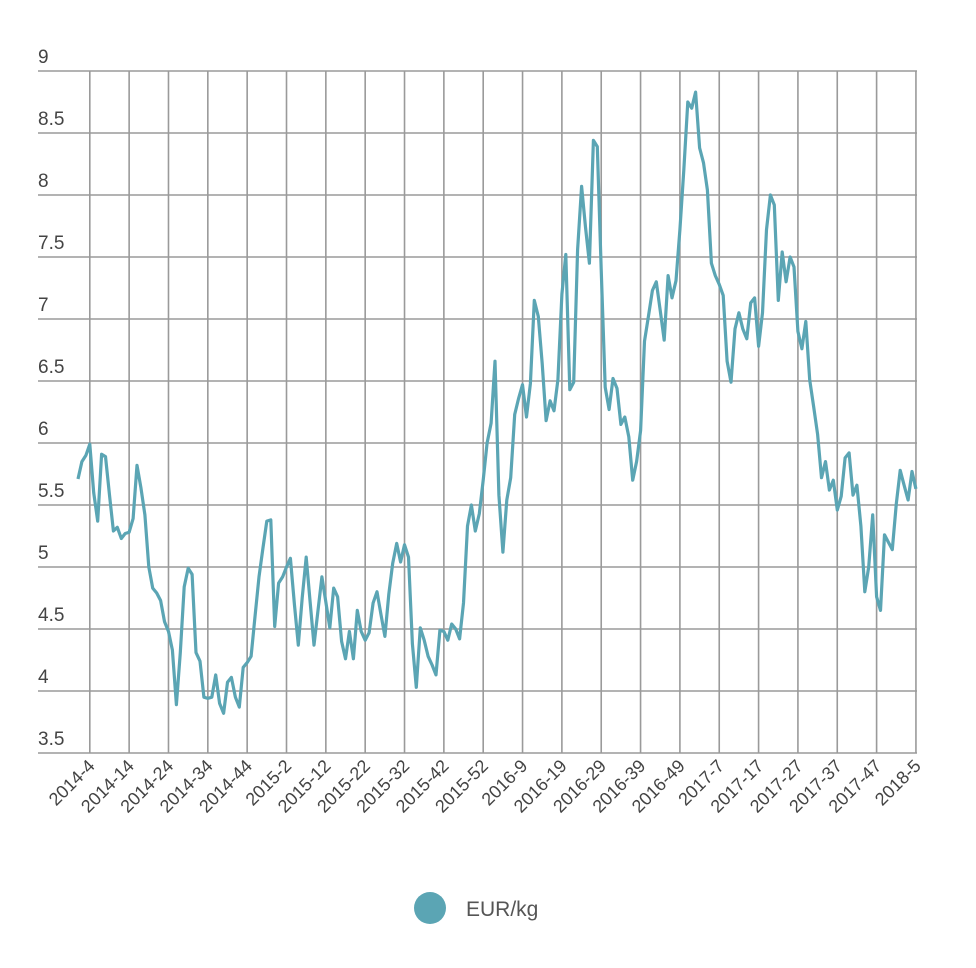 The image size is (976, 968). I want to click on y-tick-label: 5.5, so click(51, 491).